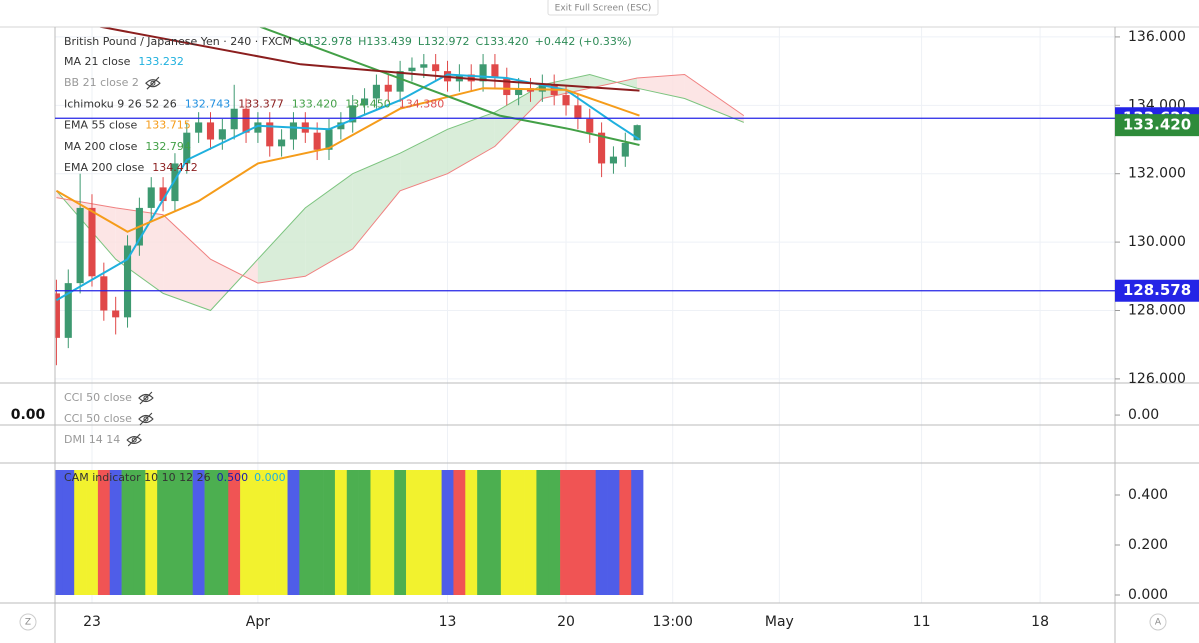 The width and height of the screenshot is (1199, 643). I want to click on pane-legend-name: DMI 14 14, so click(92, 439).